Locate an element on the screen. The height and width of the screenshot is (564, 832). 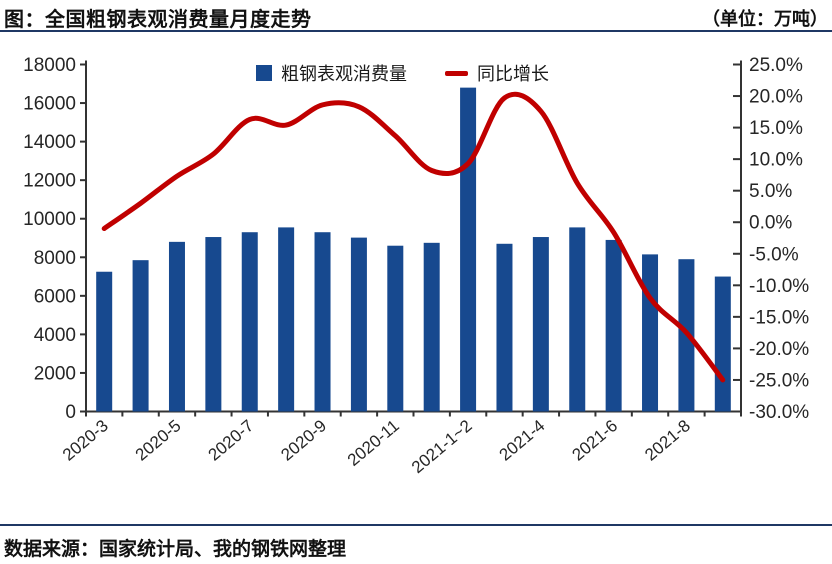
chart-legend: 粗钢表观消费量 同比增长 is located at coordinates (402, 73).